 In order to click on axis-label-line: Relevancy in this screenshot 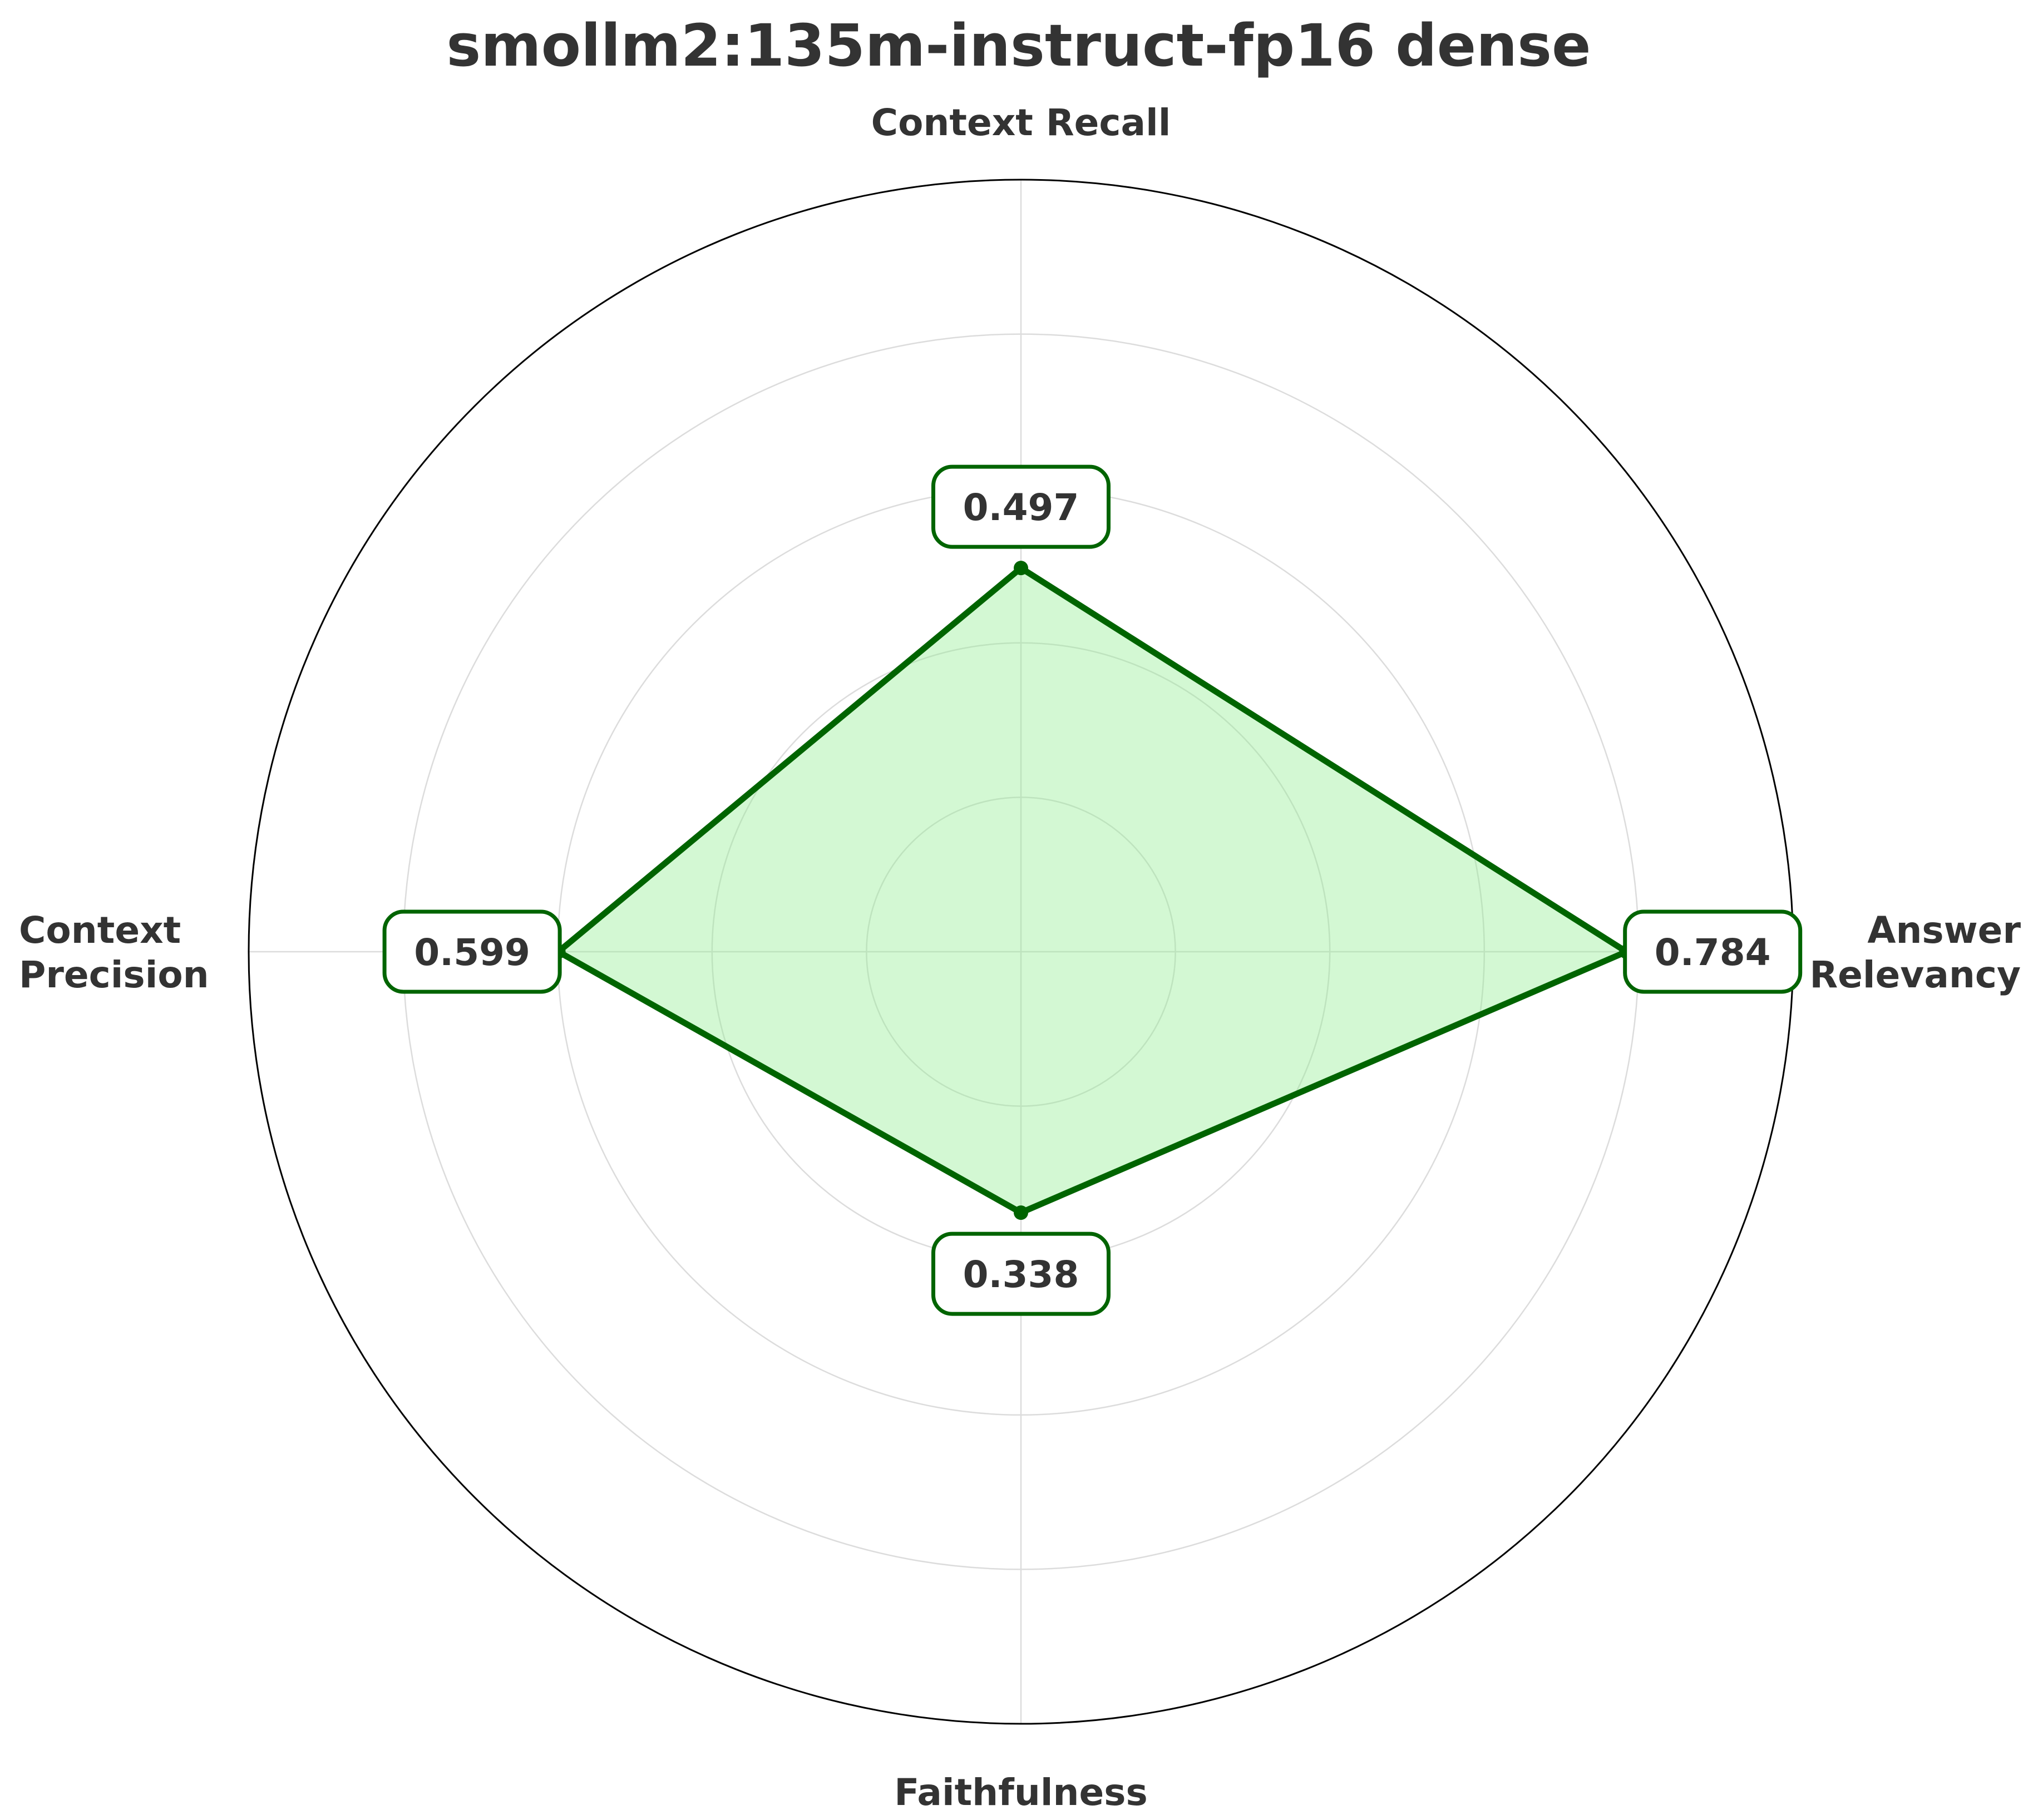, I will do `click(1915, 974)`.